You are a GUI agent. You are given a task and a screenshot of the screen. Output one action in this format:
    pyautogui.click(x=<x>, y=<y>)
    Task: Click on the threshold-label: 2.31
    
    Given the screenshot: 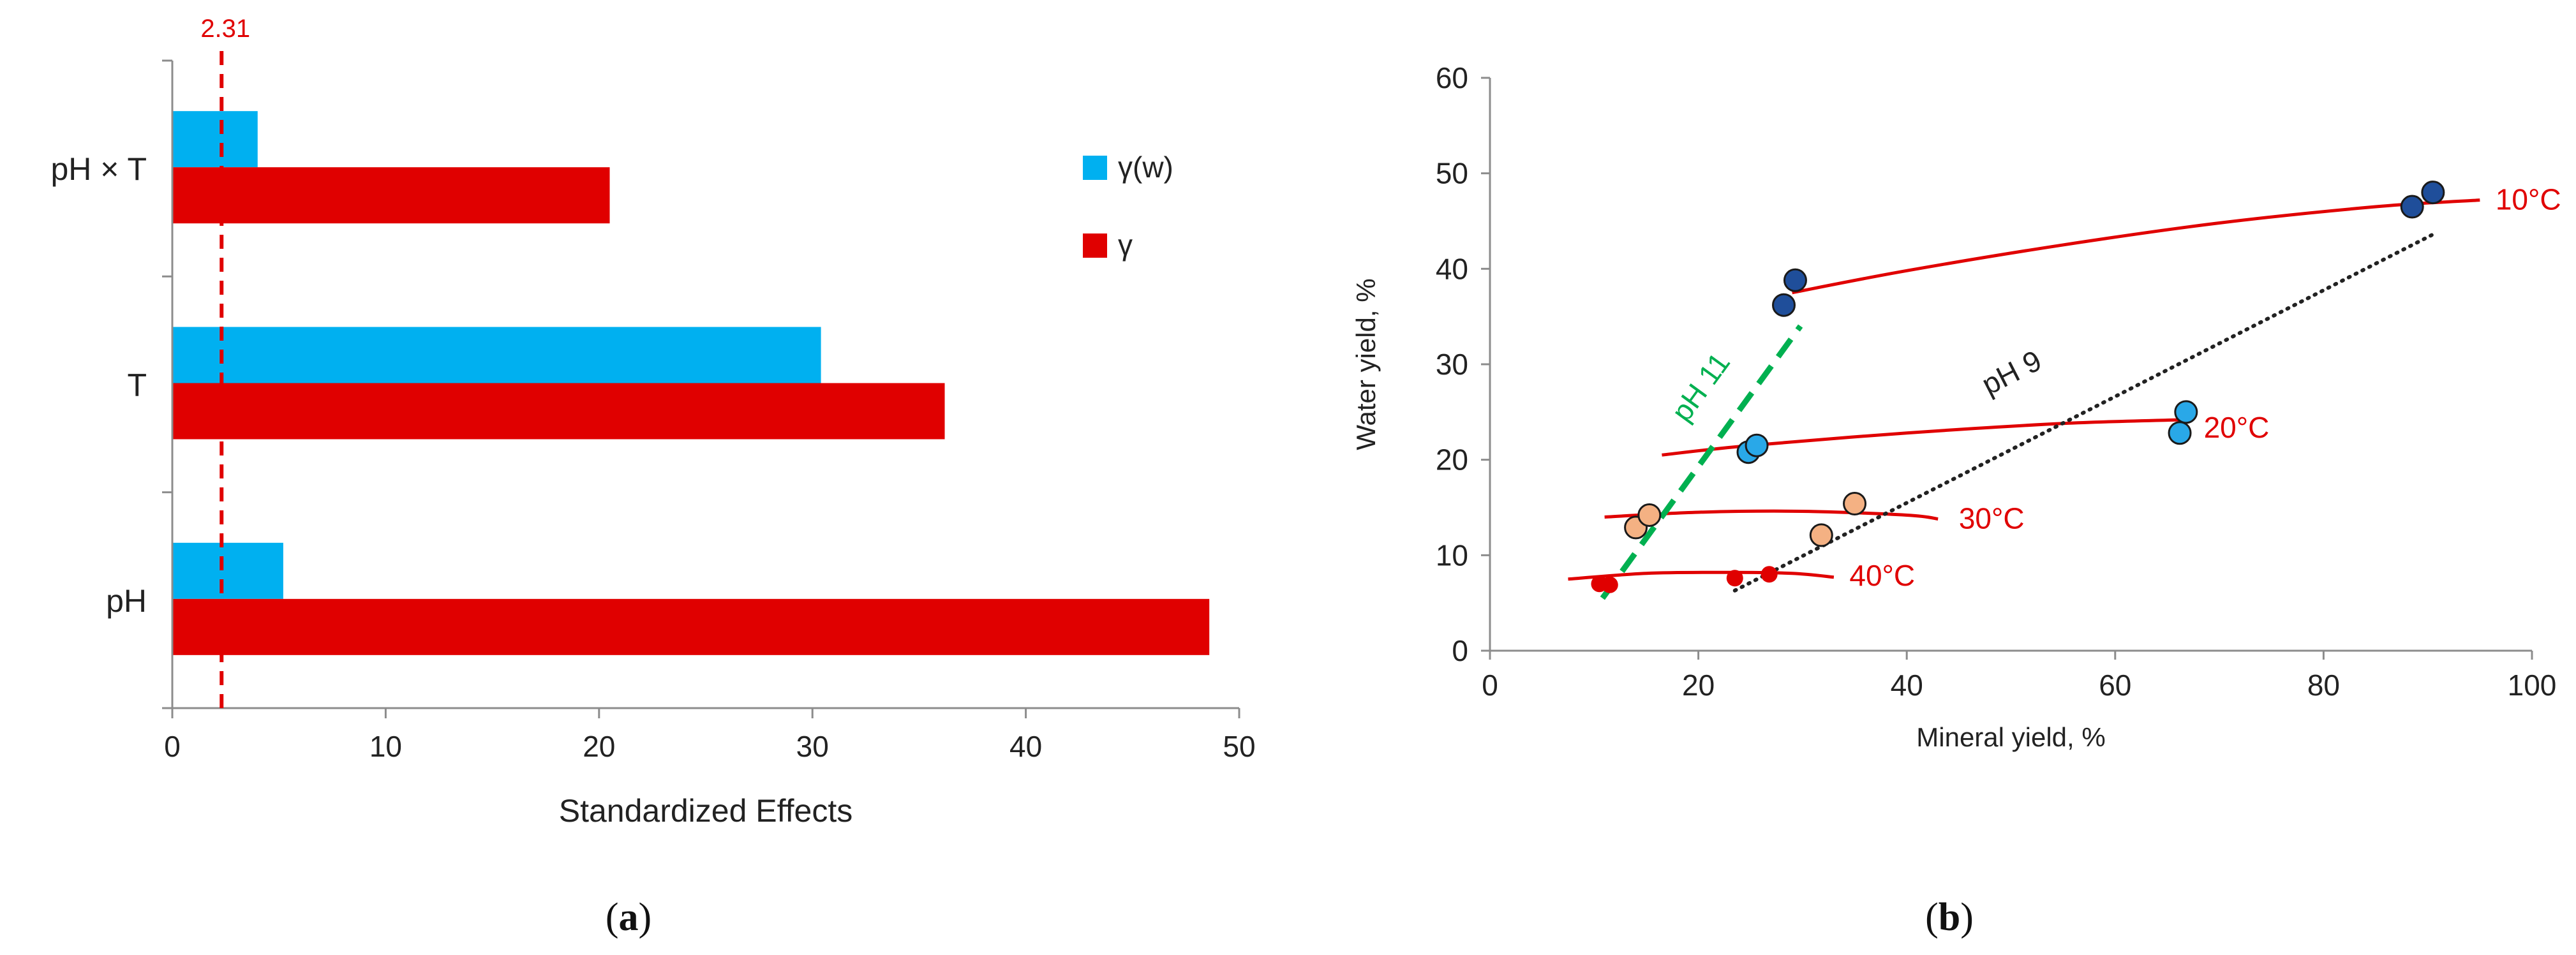 What is the action you would take?
    pyautogui.click(x=225, y=29)
    